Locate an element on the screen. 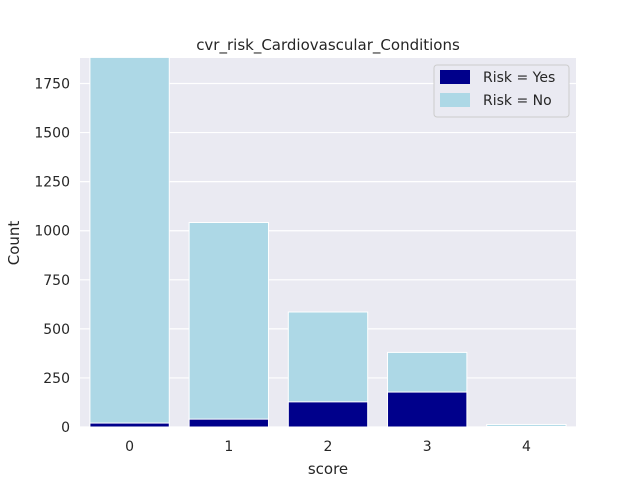 This screenshot has width=640, height=480. x-tick-label: 0 is located at coordinates (129, 447).